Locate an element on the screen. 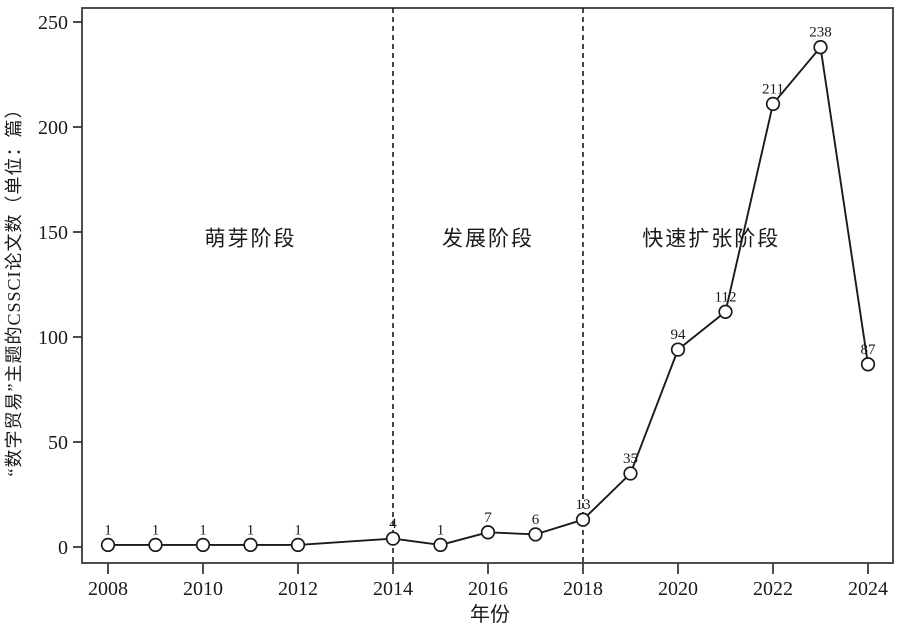  y-tick-label: 200 is located at coordinates (53, 128).